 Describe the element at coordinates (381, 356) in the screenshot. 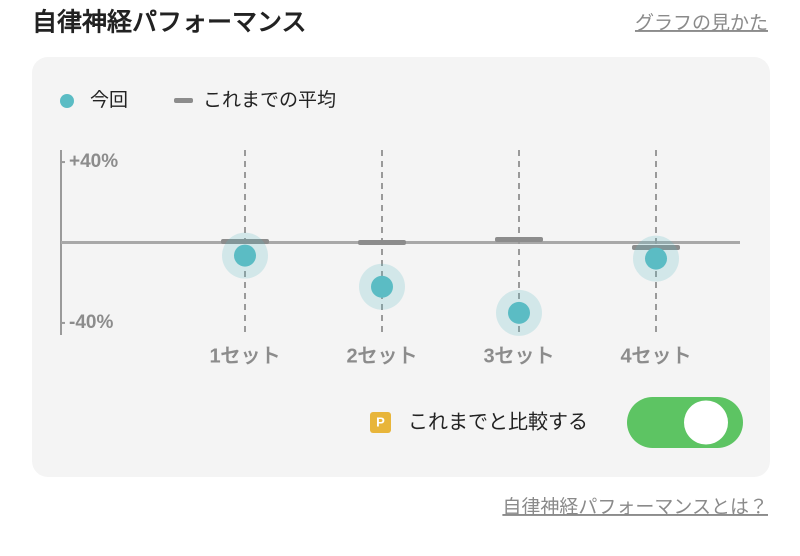

I see `x-tick-label: 2セット` at that location.